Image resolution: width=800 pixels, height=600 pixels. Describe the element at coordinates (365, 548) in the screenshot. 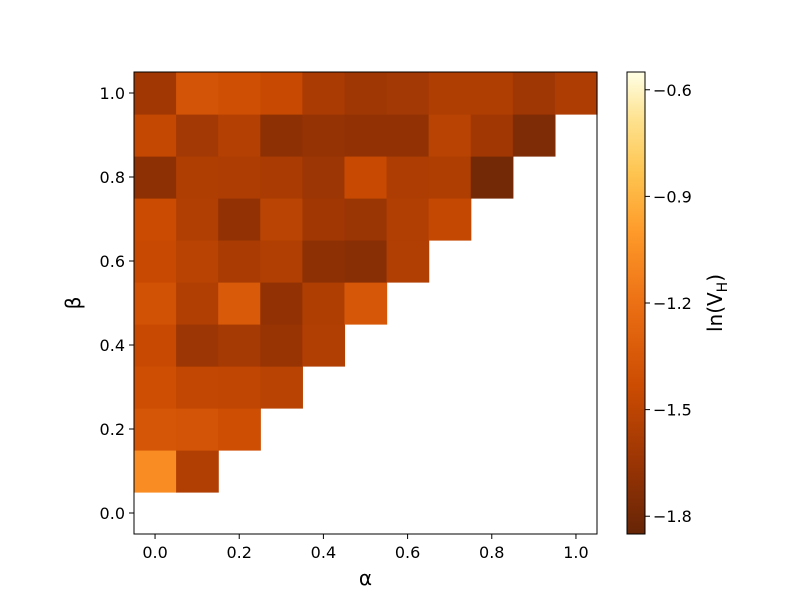

I see `x-axis-ticks: 0.0 0.2 0.4 0.6 0.8 1.0` at that location.